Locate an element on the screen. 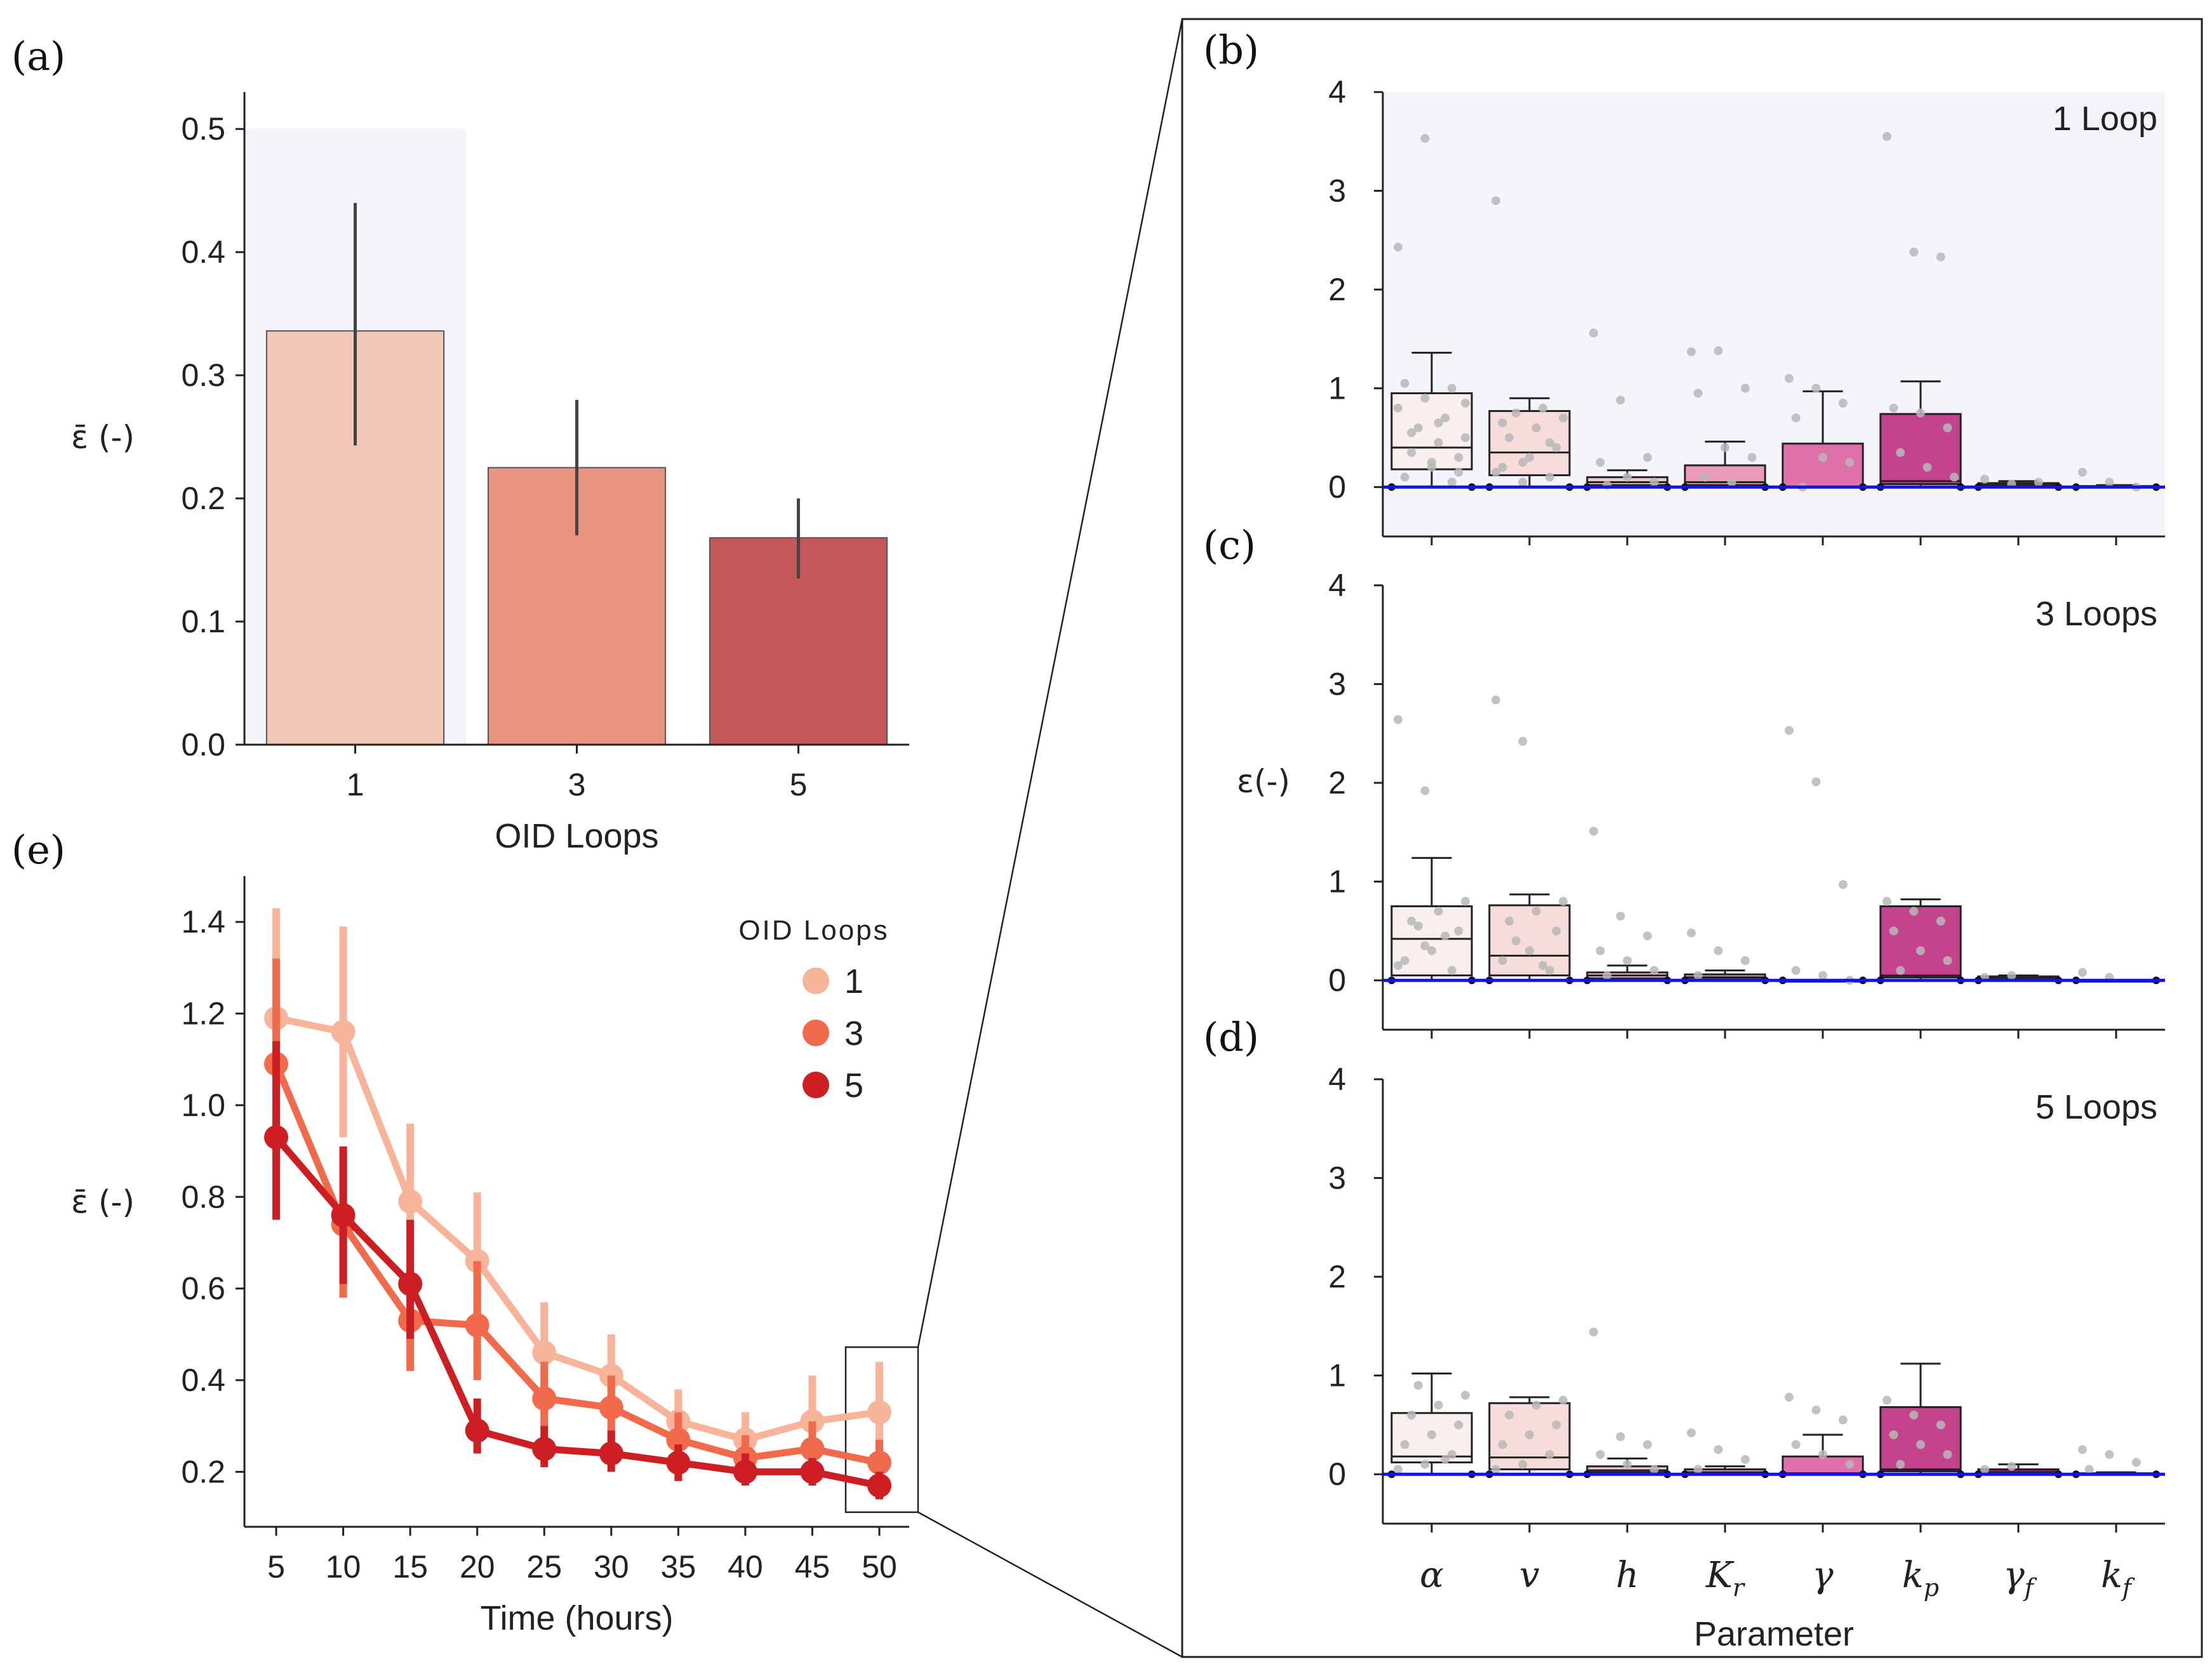 The height and width of the screenshot is (1676, 2212). y-tick-label: 0 is located at coordinates (1337, 1474).